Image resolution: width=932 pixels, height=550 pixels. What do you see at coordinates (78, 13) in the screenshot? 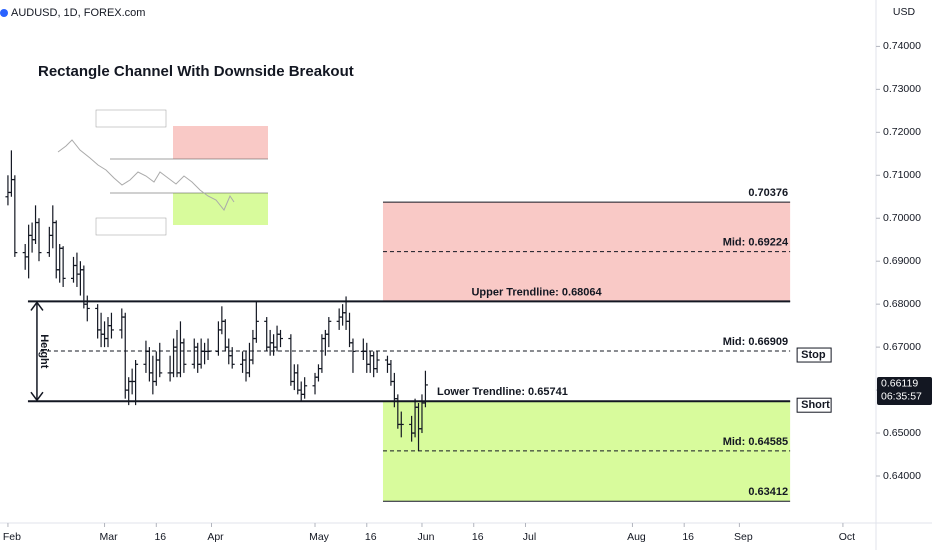
I see `symbol: AUDUSD, 1D, FOREX.com` at bounding box center [78, 13].